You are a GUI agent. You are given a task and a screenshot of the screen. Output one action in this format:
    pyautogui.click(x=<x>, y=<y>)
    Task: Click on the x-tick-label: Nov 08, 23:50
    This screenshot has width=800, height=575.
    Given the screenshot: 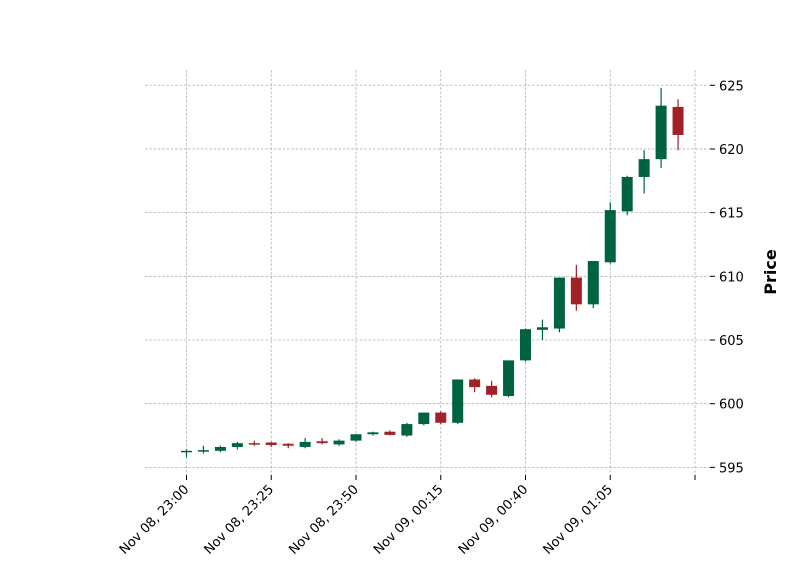 What is the action you would take?
    pyautogui.click(x=324, y=520)
    